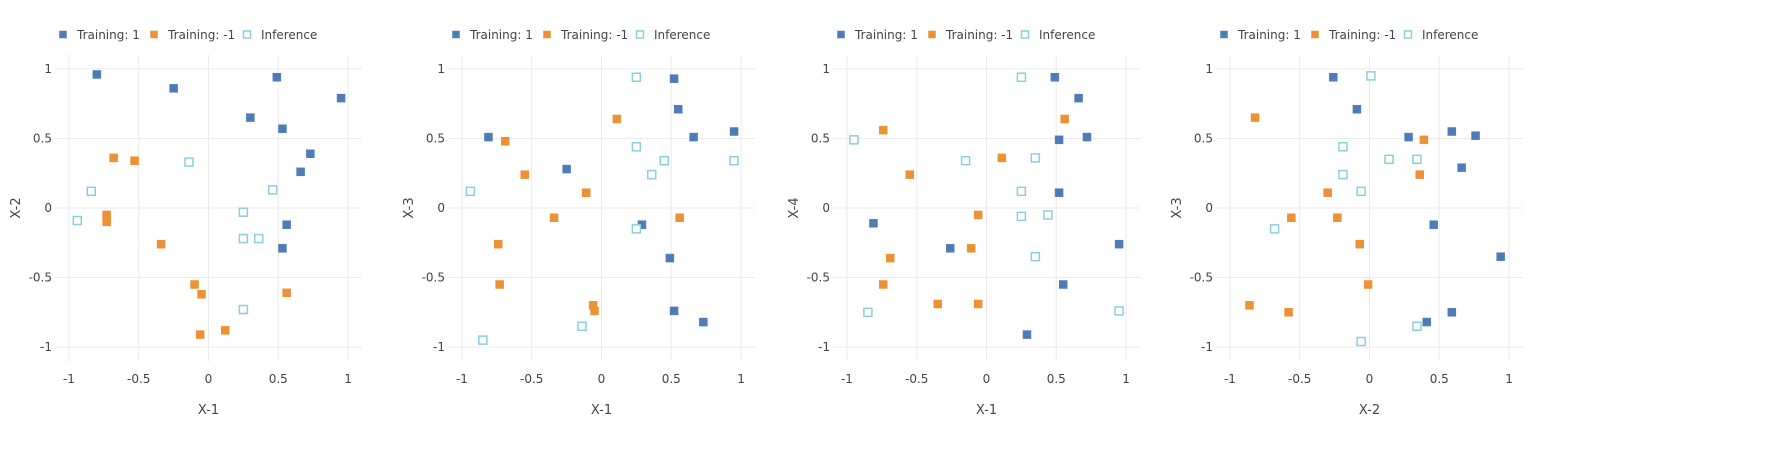 The image size is (1776, 465). Describe the element at coordinates (108, 35) in the screenshot. I see `legend-label: Training: 1` at that location.